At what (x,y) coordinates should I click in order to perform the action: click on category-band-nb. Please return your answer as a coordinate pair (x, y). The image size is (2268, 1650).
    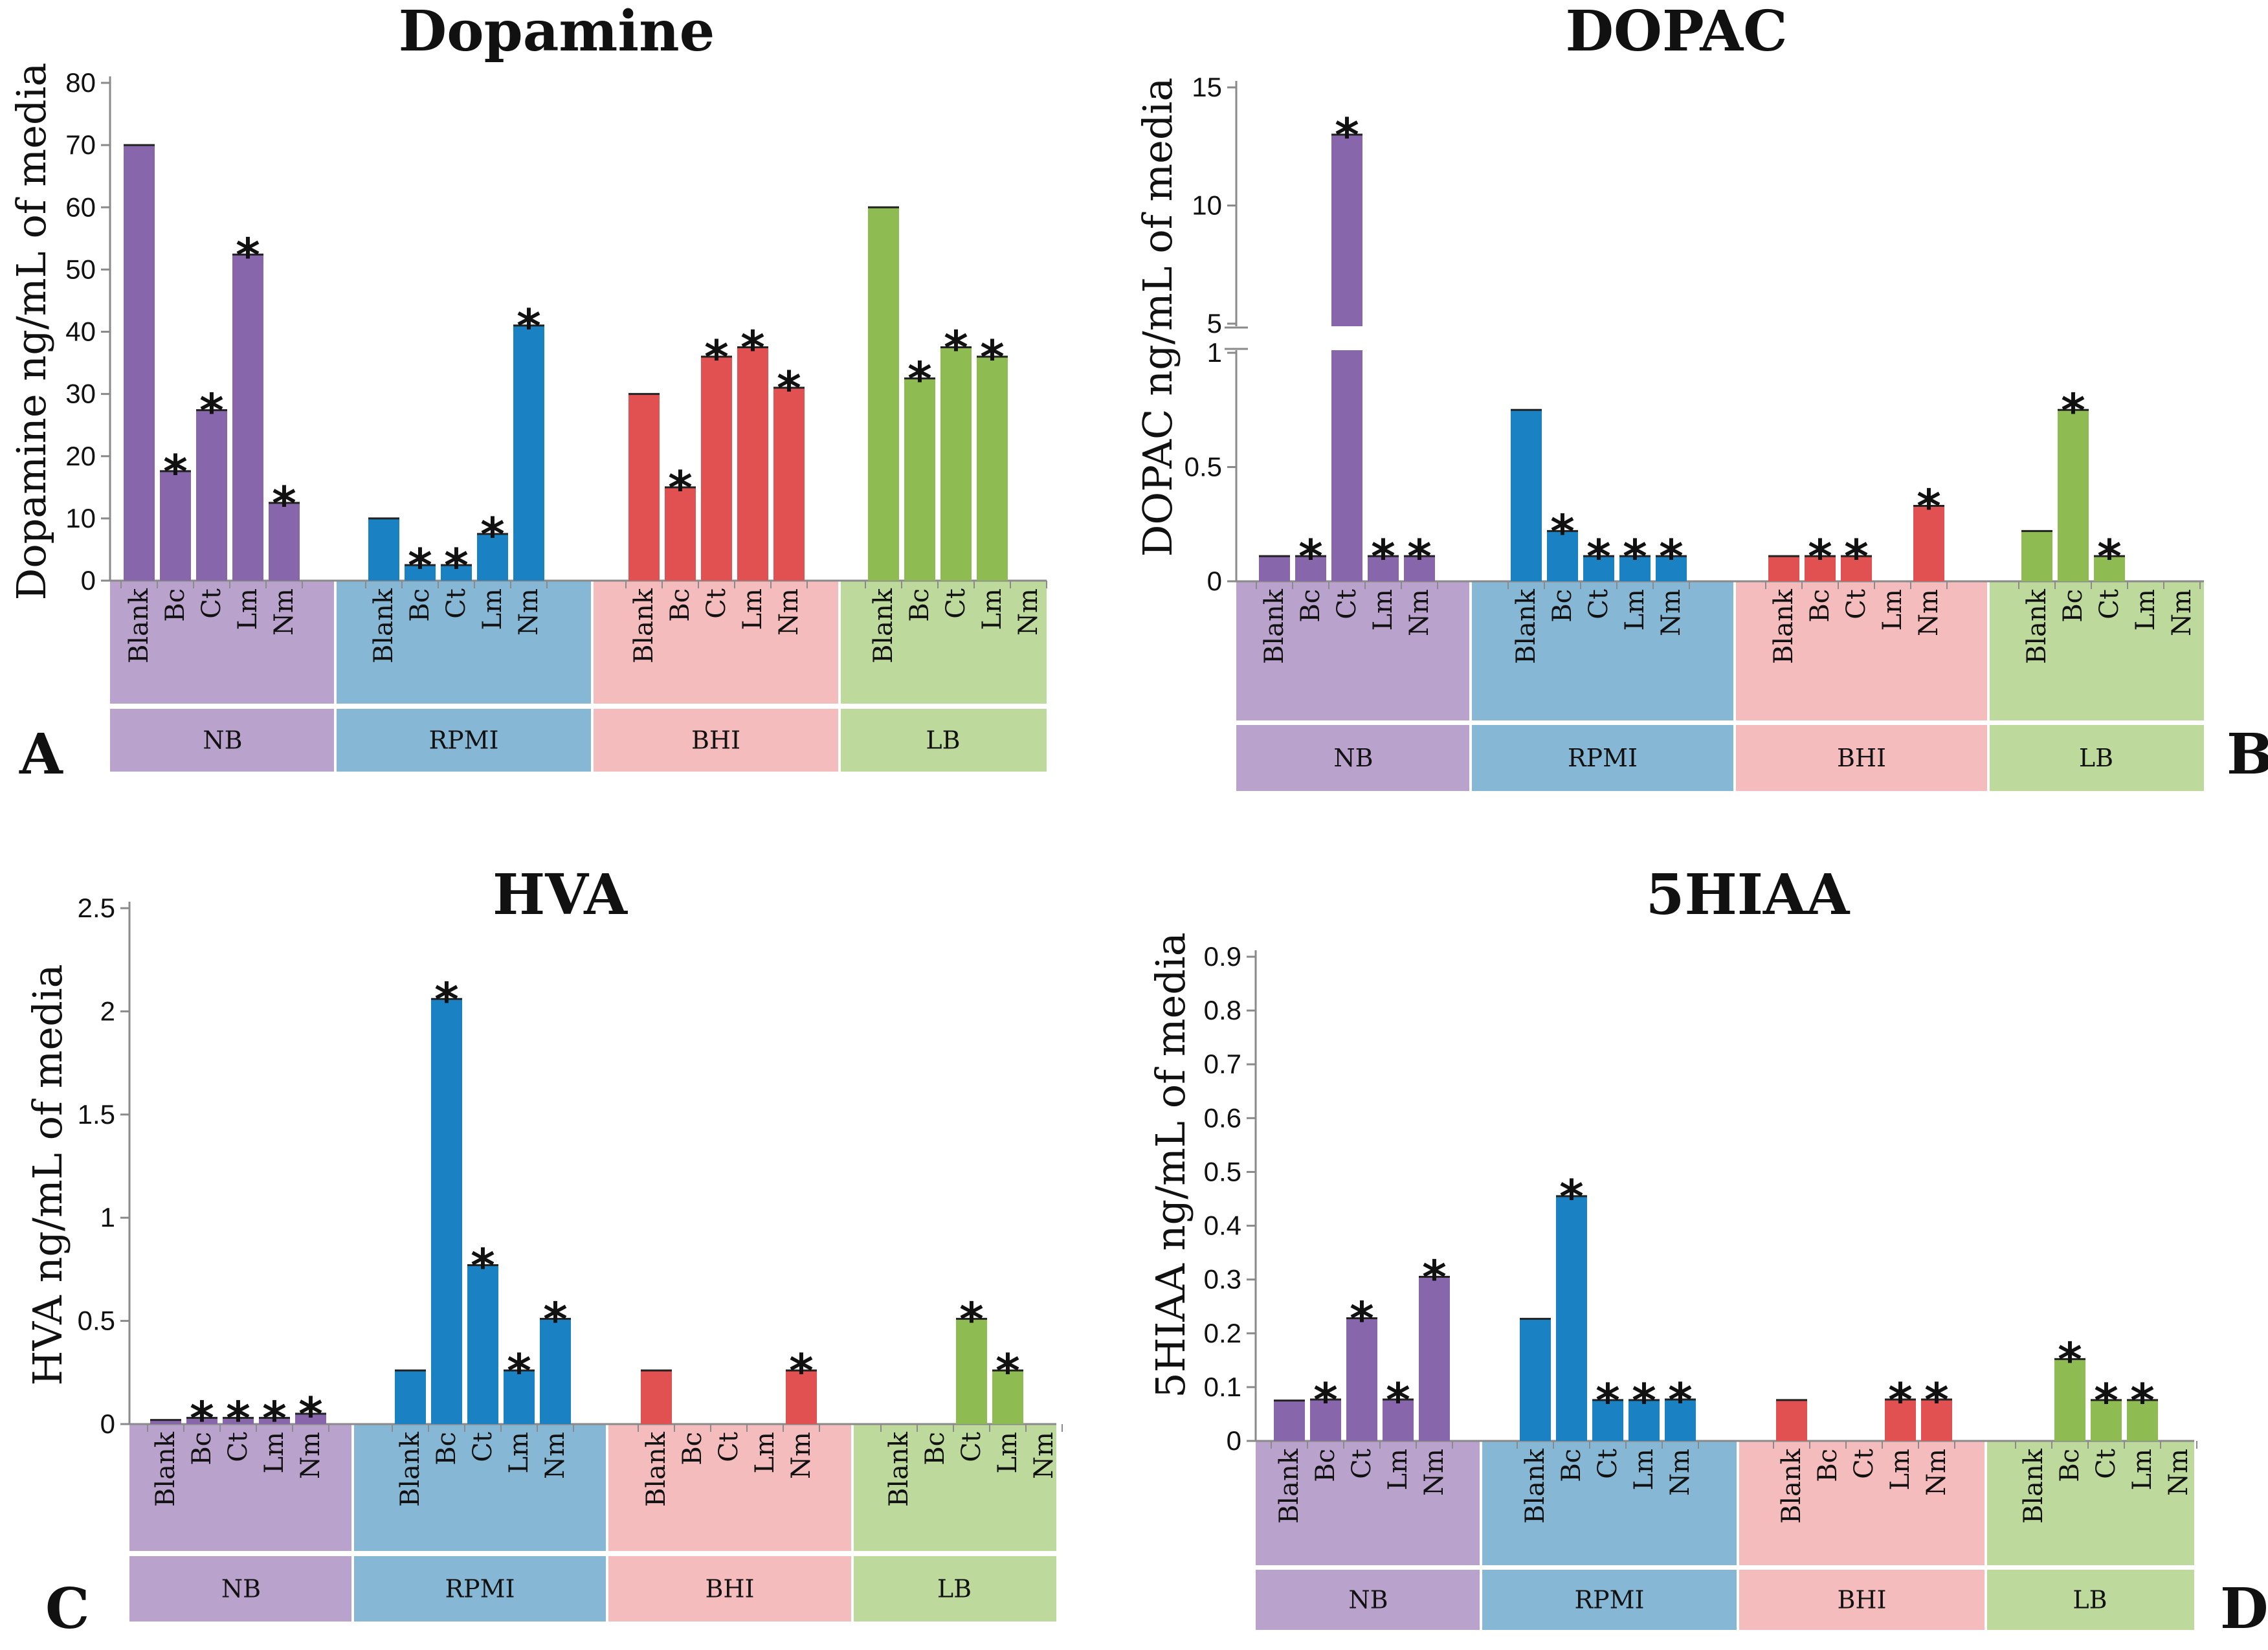
    Looking at the image, I should click on (1353, 650).